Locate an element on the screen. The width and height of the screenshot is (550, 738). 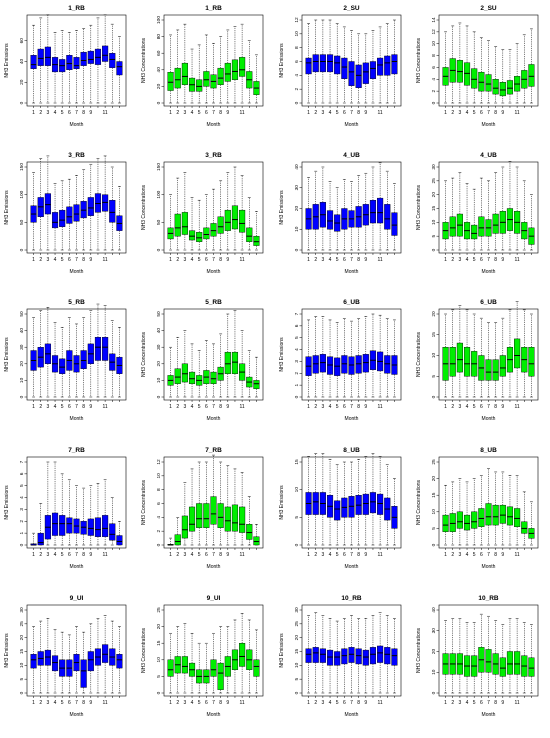
x-tick-label: 7 is located at coordinates (351, 260).